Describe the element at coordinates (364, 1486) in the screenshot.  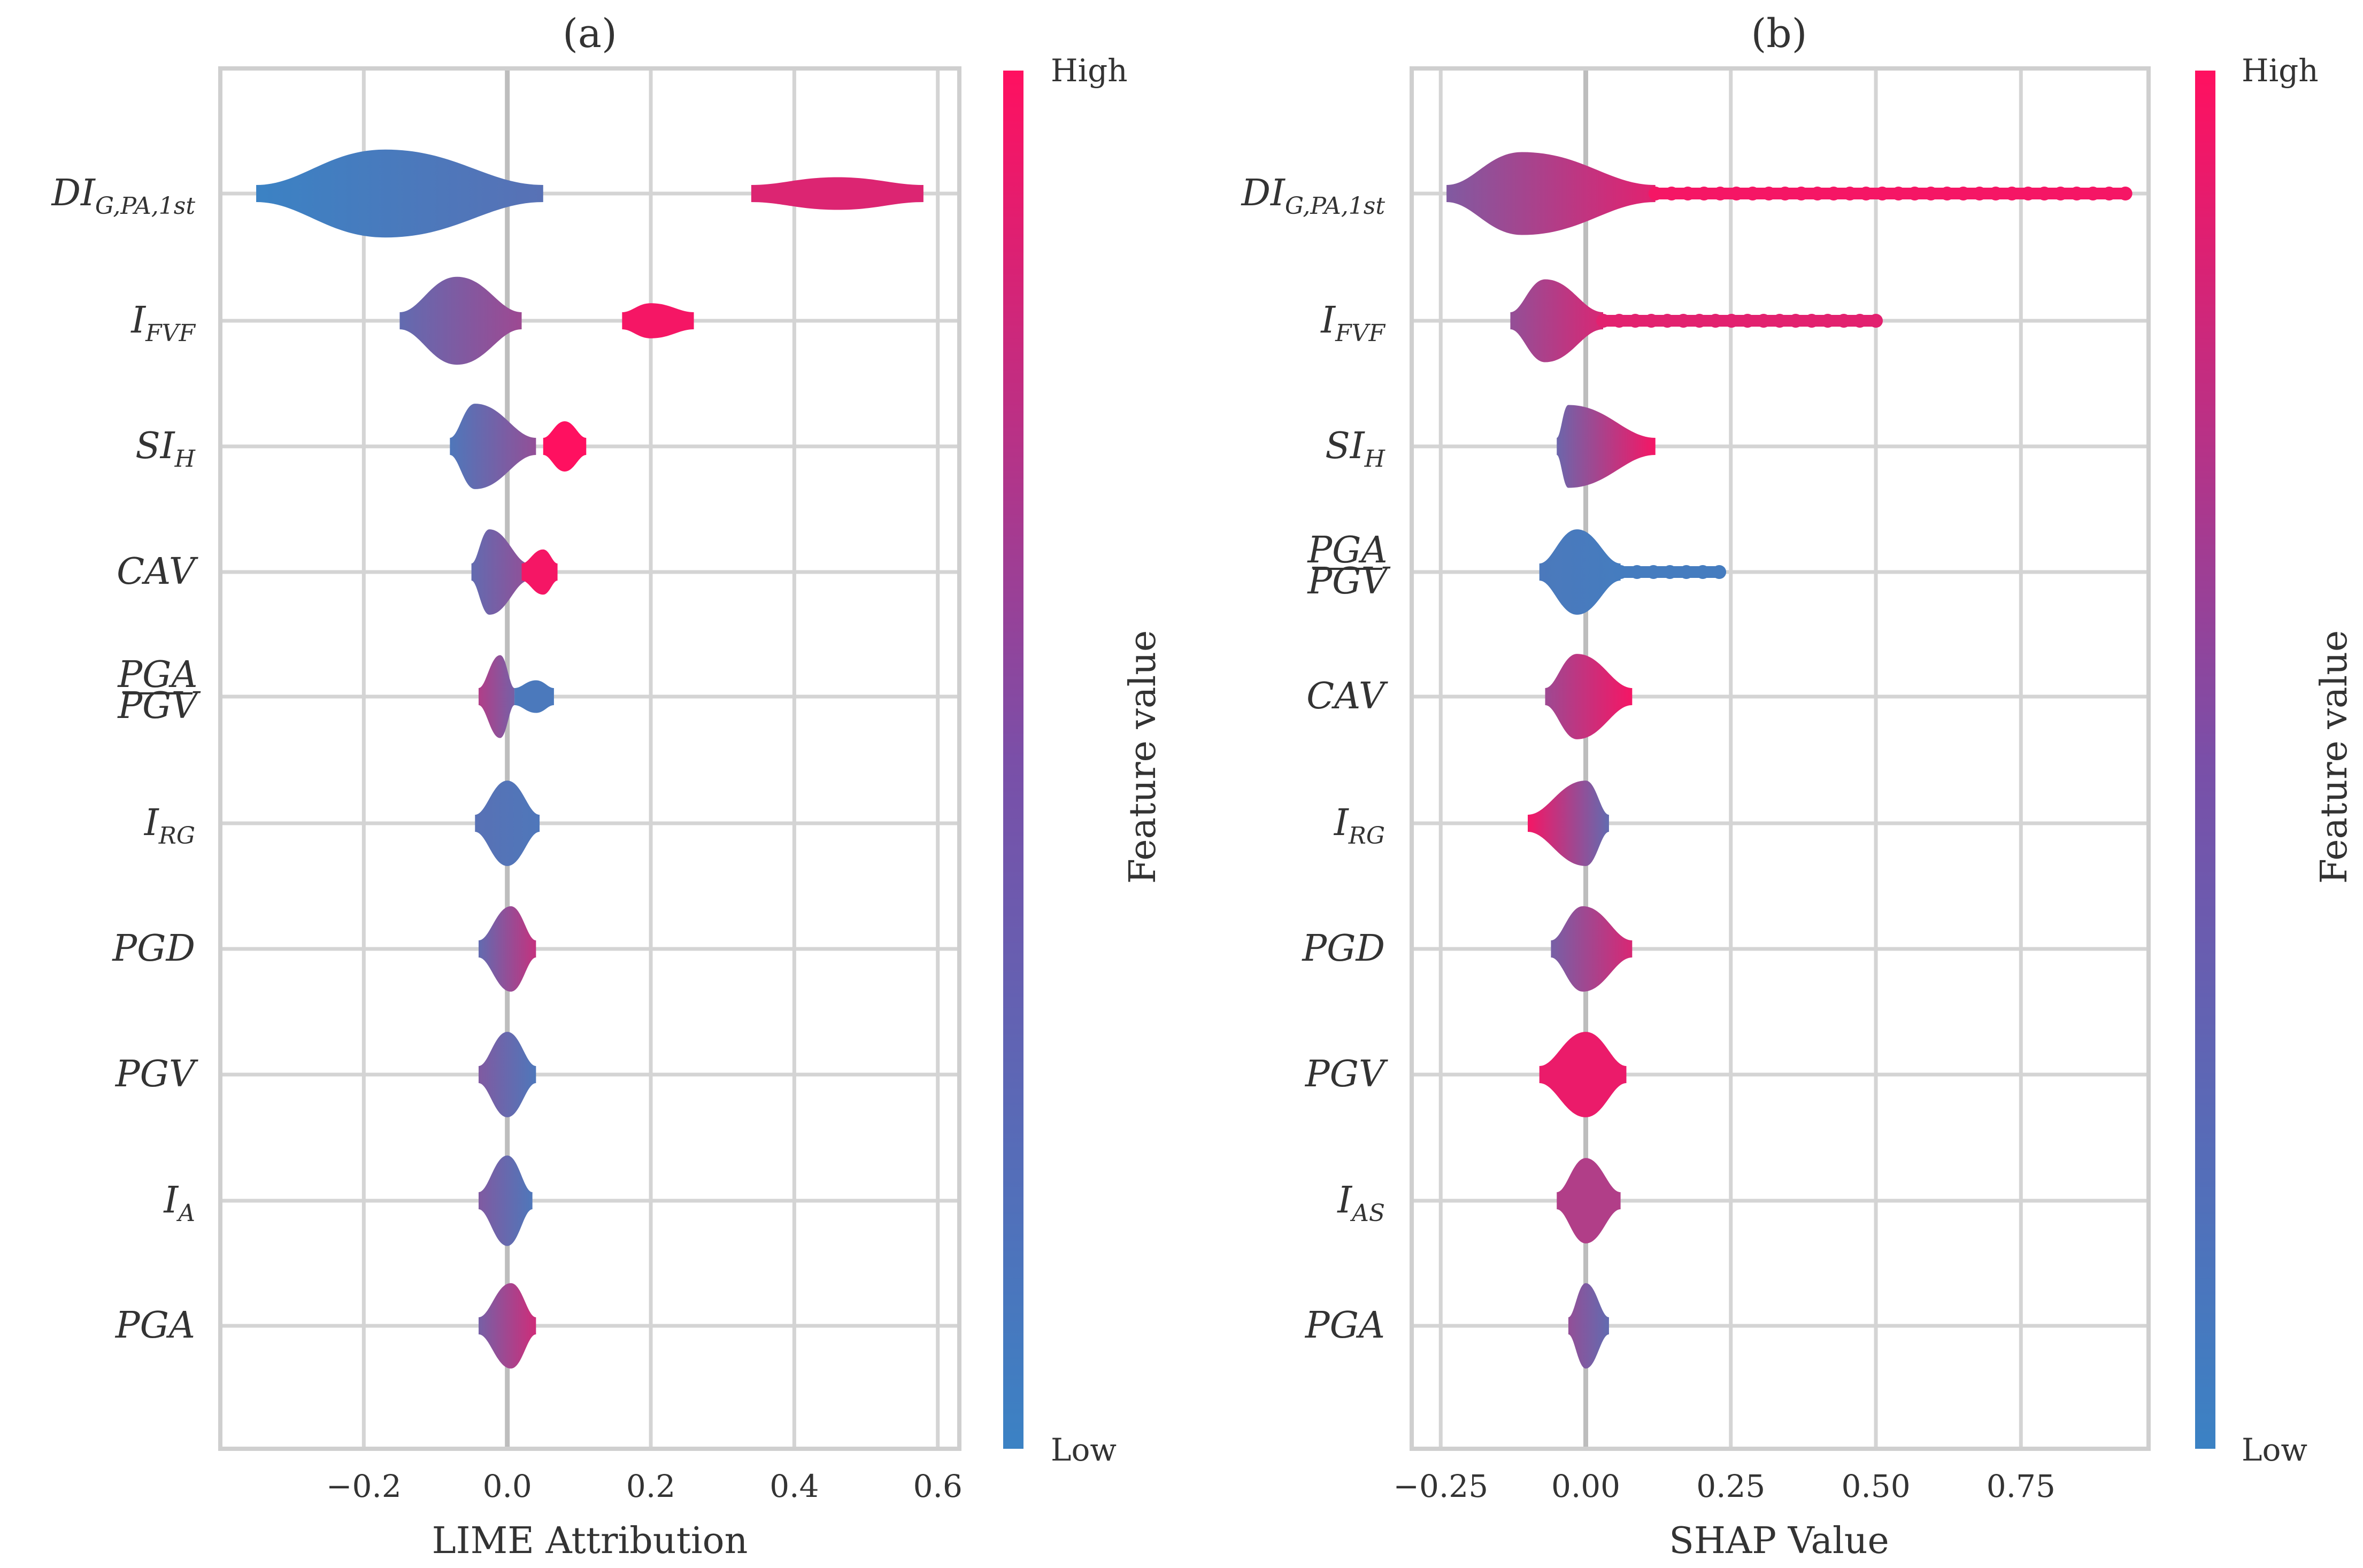
I see `x-tick-label: −0.2` at that location.